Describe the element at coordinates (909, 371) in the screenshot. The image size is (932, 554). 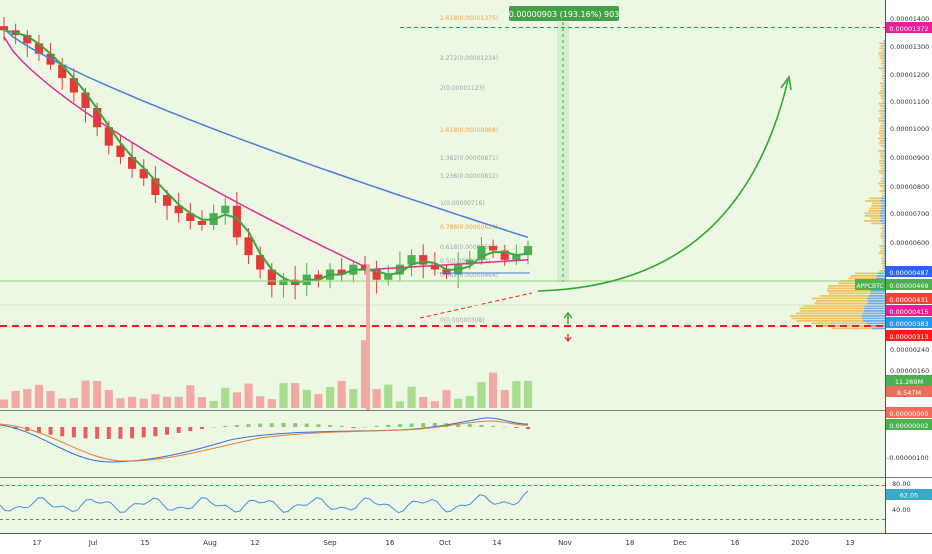
I see `volume-tick: 0.00000160` at that location.